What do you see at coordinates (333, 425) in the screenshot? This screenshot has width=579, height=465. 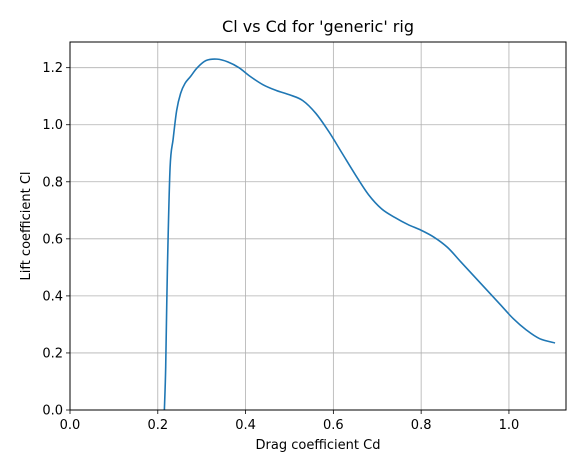 I see `x-tick-label: 0.6` at bounding box center [333, 425].